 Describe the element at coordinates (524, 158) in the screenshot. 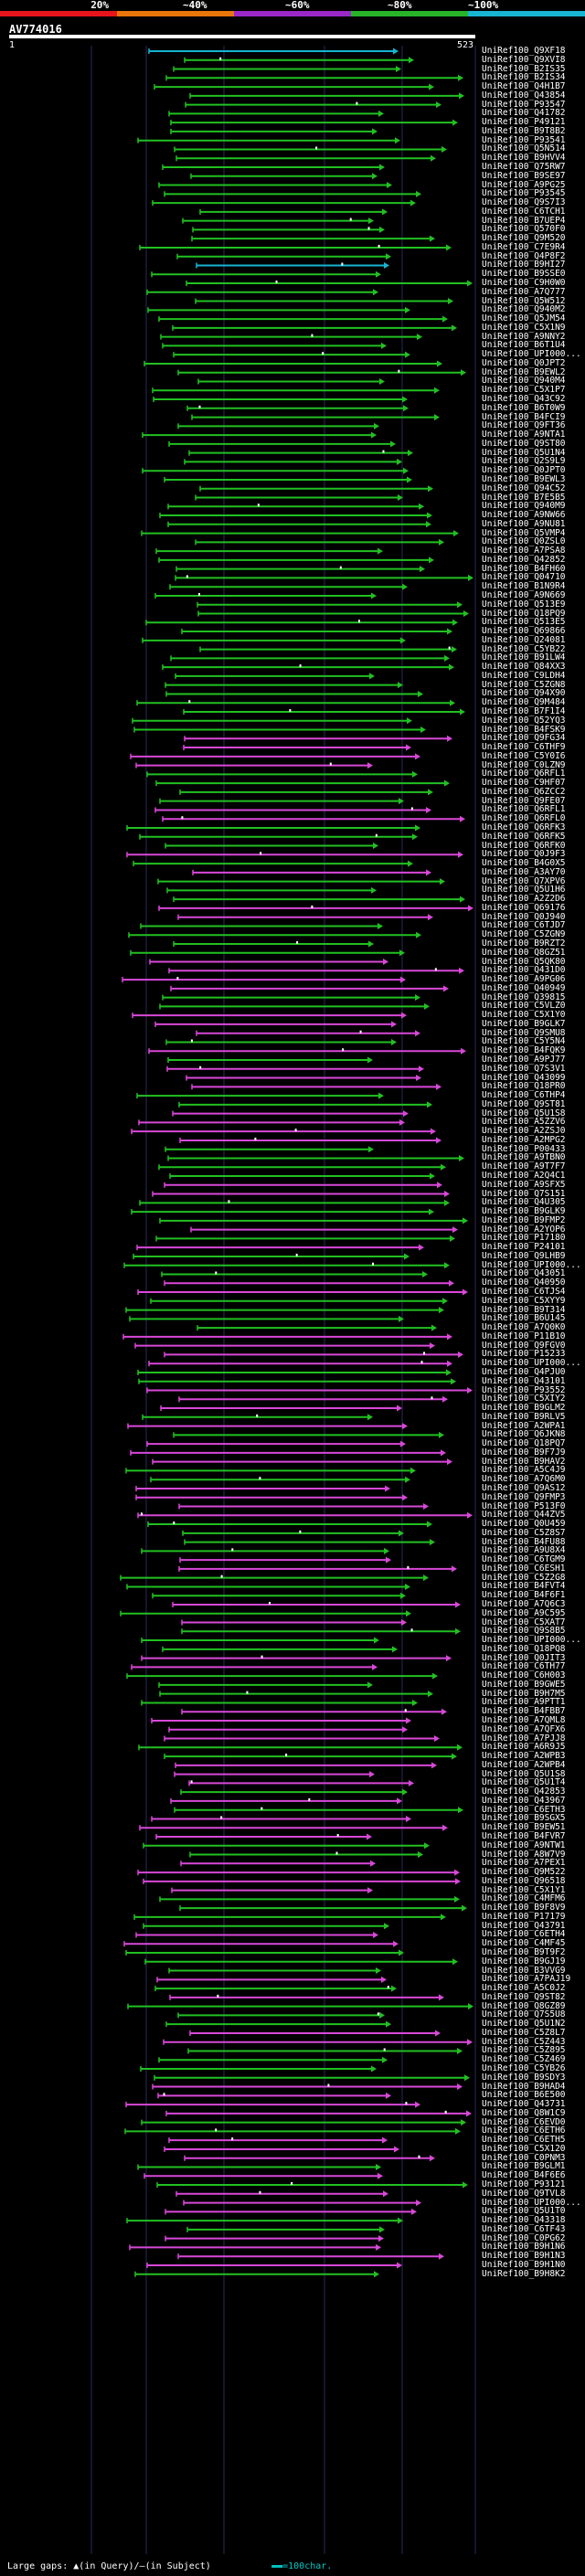

I see `hit-label: UniRef100_B9HVV4` at that location.